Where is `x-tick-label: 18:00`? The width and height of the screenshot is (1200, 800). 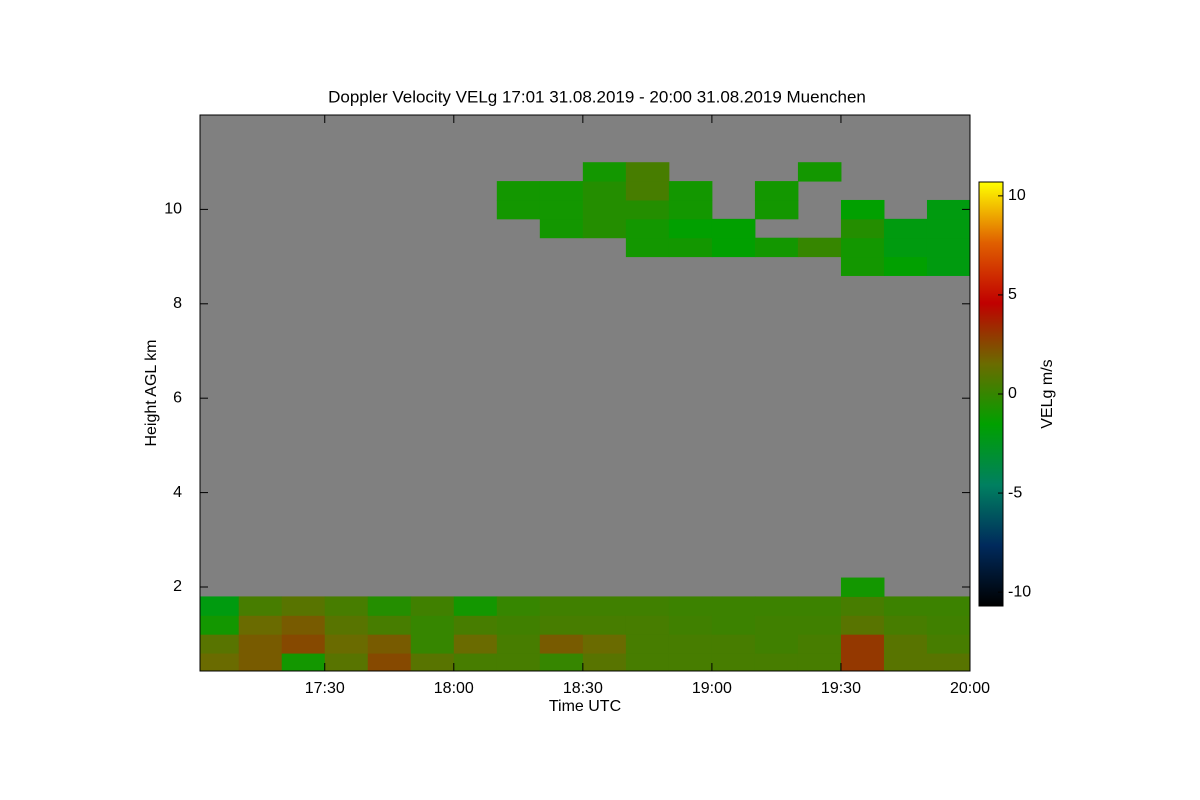
x-tick-label: 18:00 is located at coordinates (454, 688).